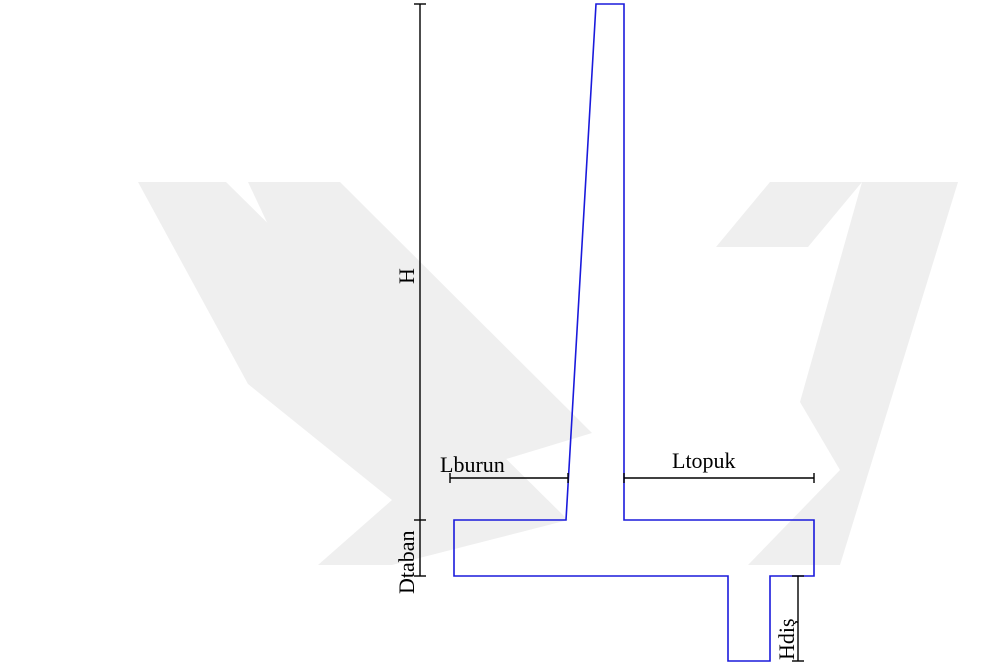 The image size is (982, 669). Describe the element at coordinates (406, 276) in the screenshot. I see `h-label: H` at that location.